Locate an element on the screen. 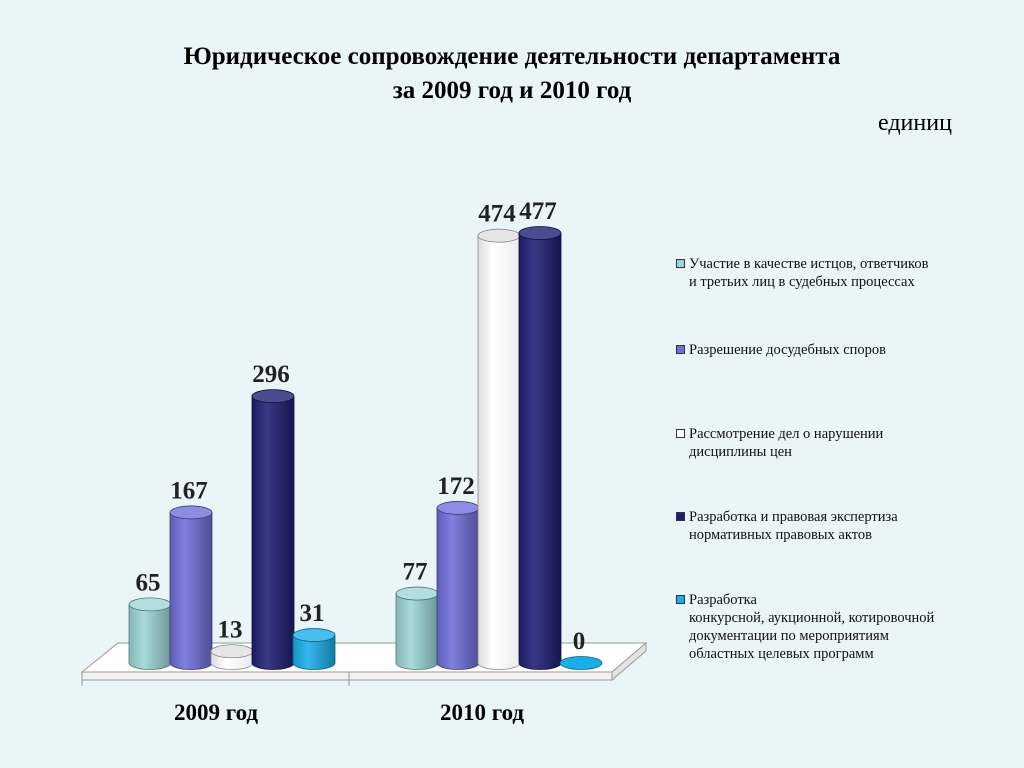 This screenshot has width=1024, height=768. data-label-2009-год-series-4: 296 is located at coordinates (271, 374).